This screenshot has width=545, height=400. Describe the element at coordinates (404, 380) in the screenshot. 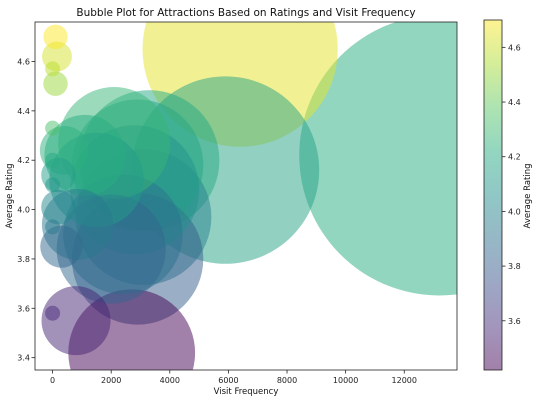

I see `x-tick-label: 12000` at that location.